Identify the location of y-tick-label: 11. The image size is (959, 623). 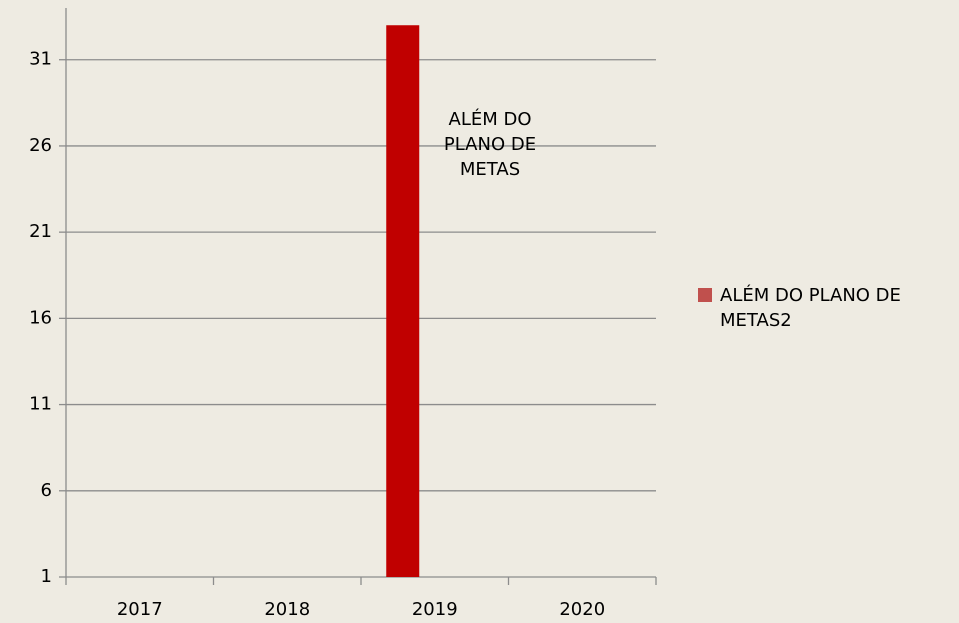
(40, 404).